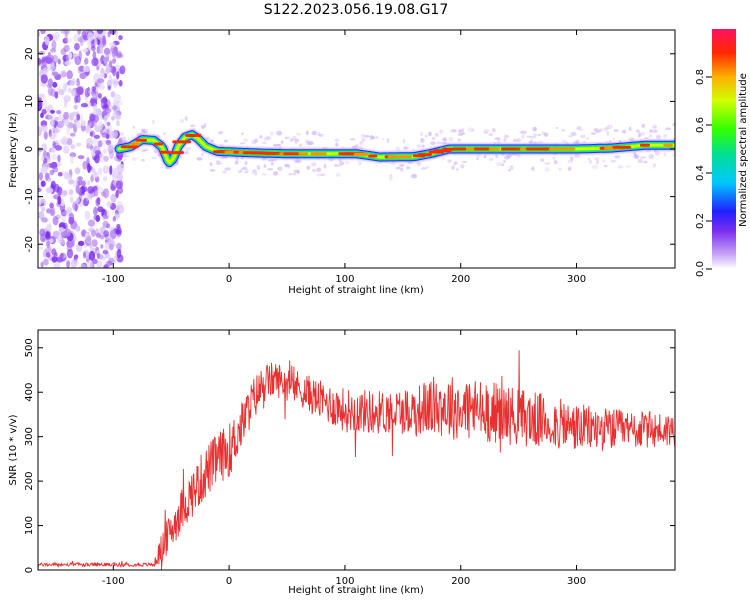 This screenshot has height=604, width=750. I want to click on colorbar-tick-label: 0.4, so click(700, 173).